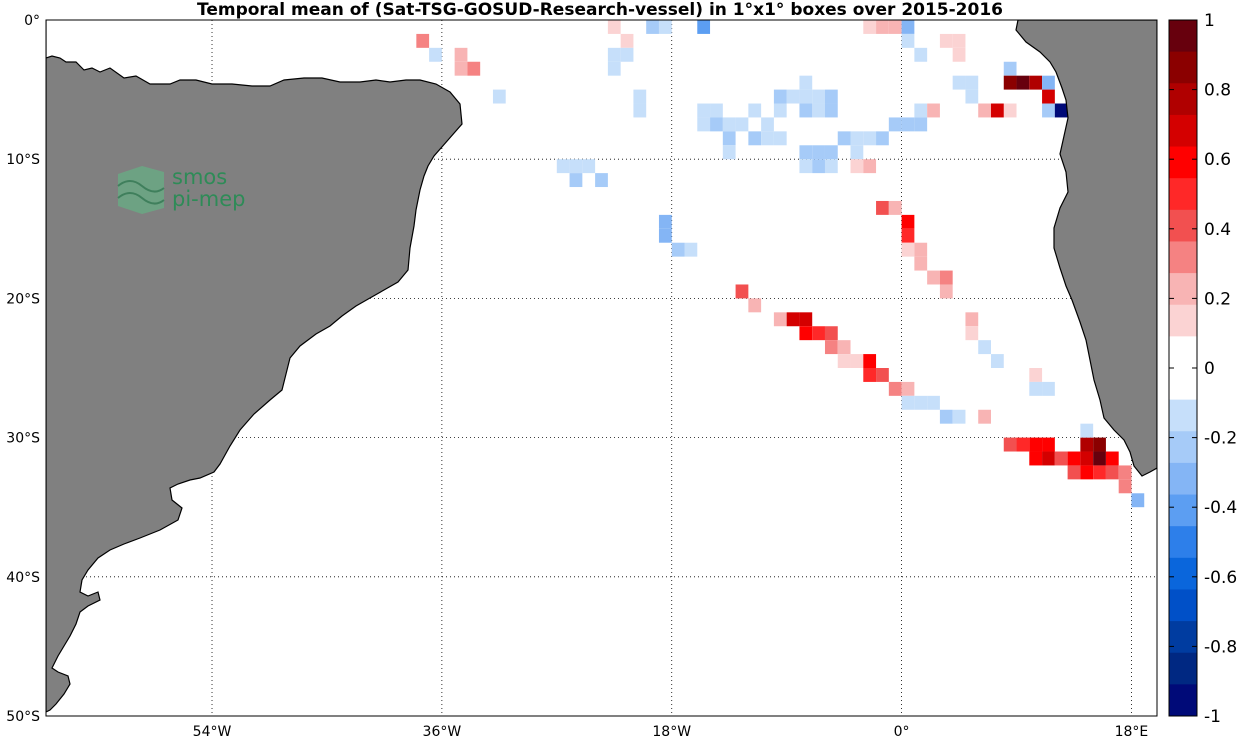 The image size is (1242, 738). What do you see at coordinates (23, 160) in the screenshot?
I see `latitude-tick-label: 10°S` at bounding box center [23, 160].